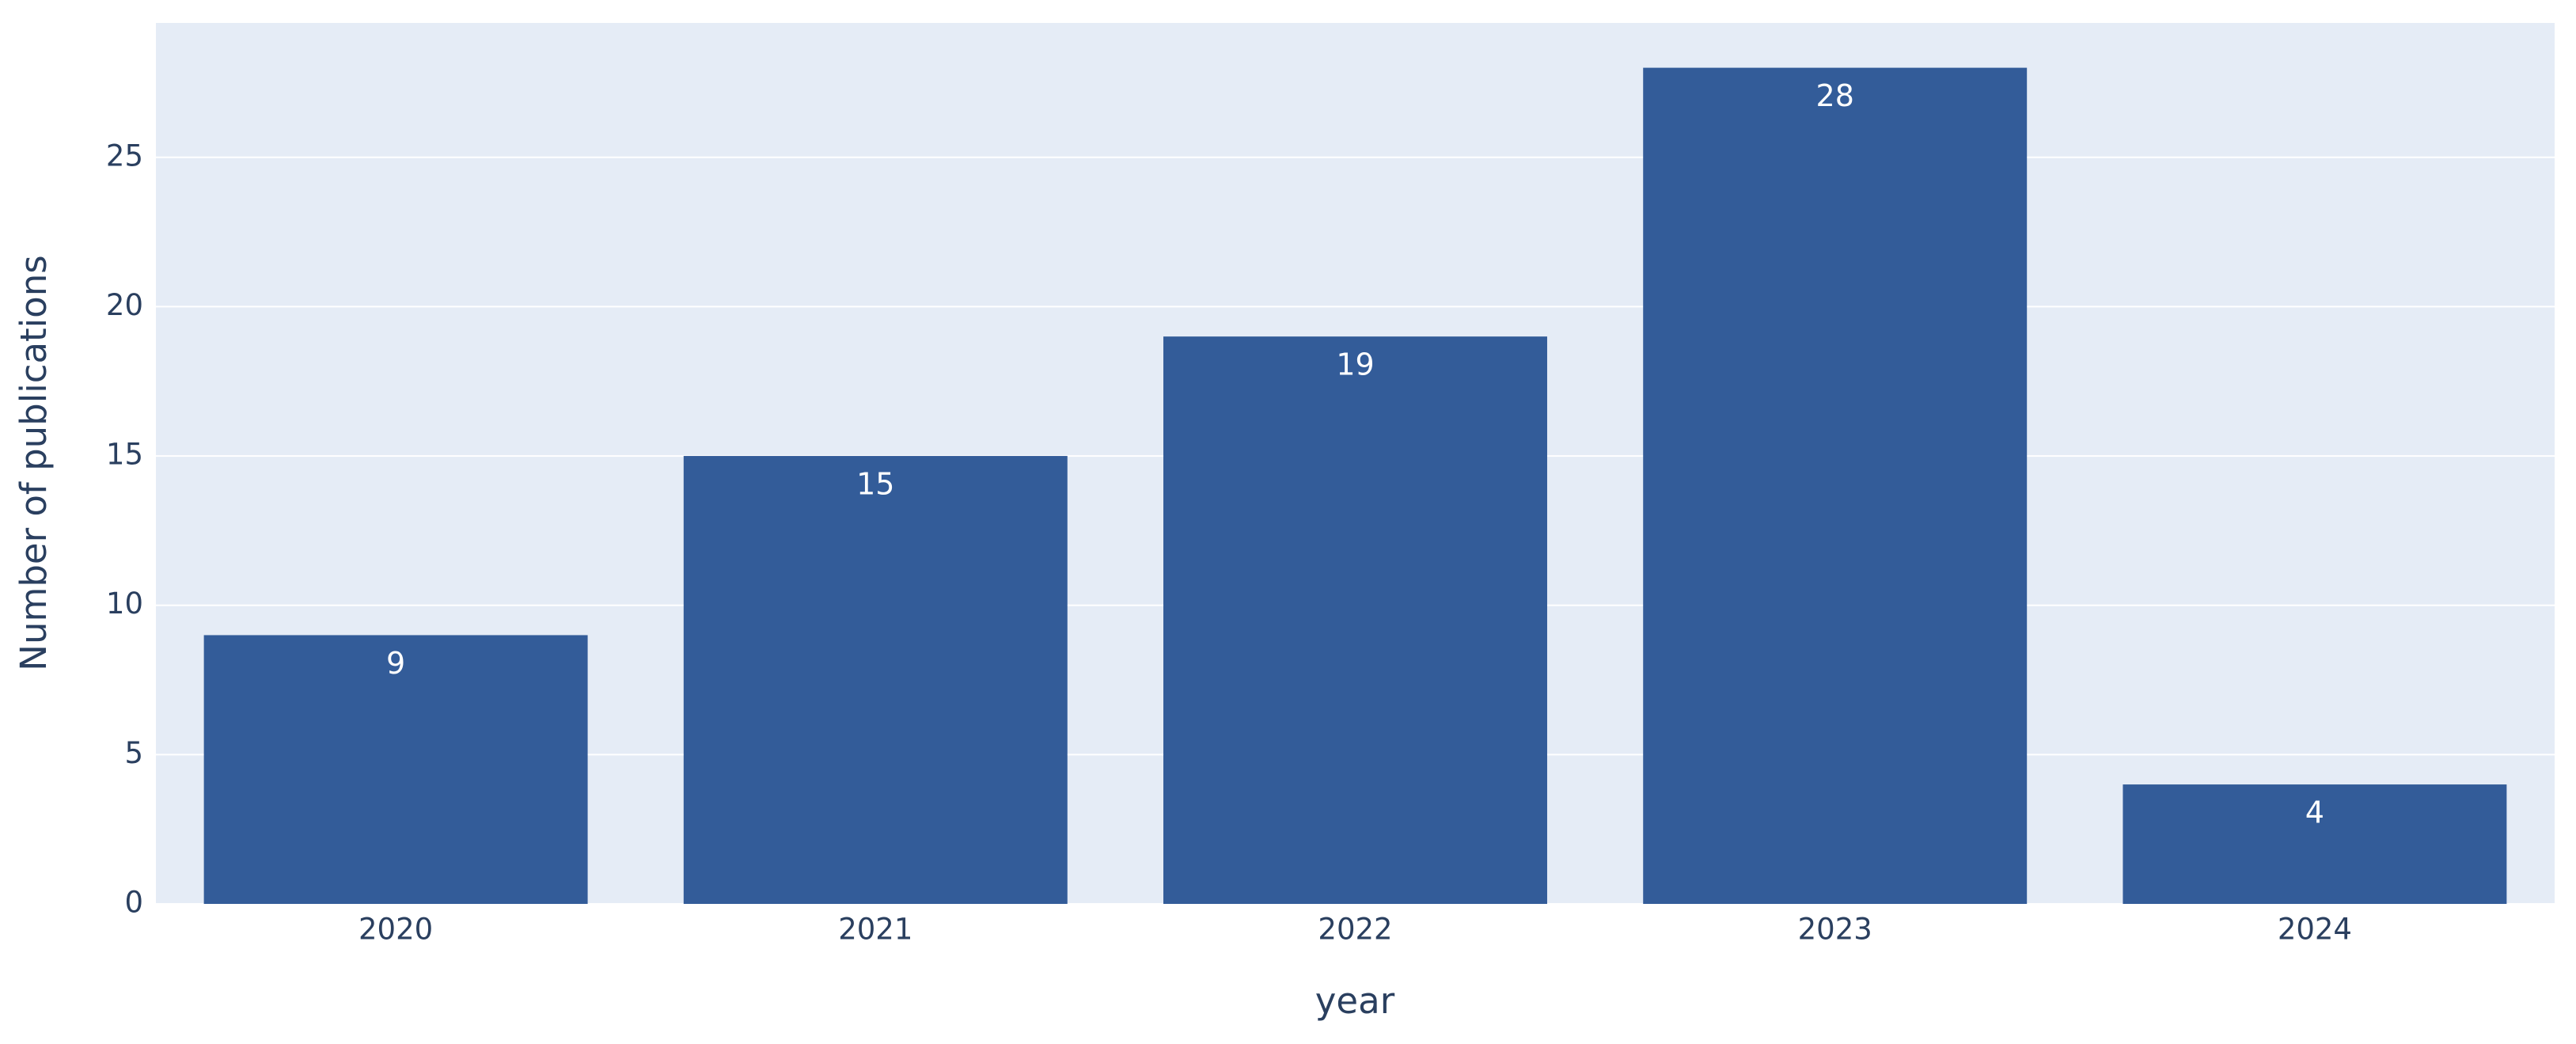 The width and height of the screenshot is (2576, 1044). What do you see at coordinates (133, 903) in the screenshot?
I see `y-tick-label: 0` at bounding box center [133, 903].